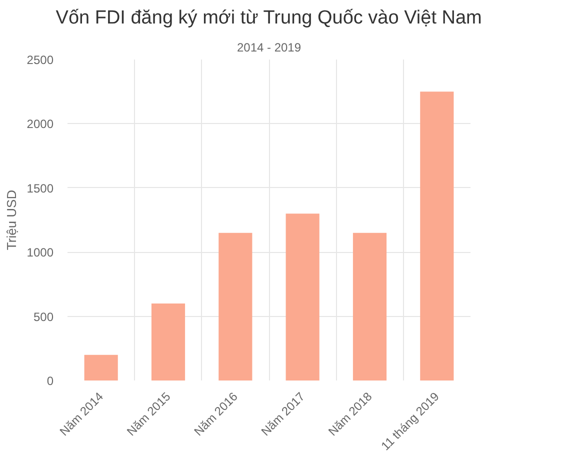 The width and height of the screenshot is (580, 461). What do you see at coordinates (43, 317) in the screenshot?
I see `y-tick-label: 500` at bounding box center [43, 317].